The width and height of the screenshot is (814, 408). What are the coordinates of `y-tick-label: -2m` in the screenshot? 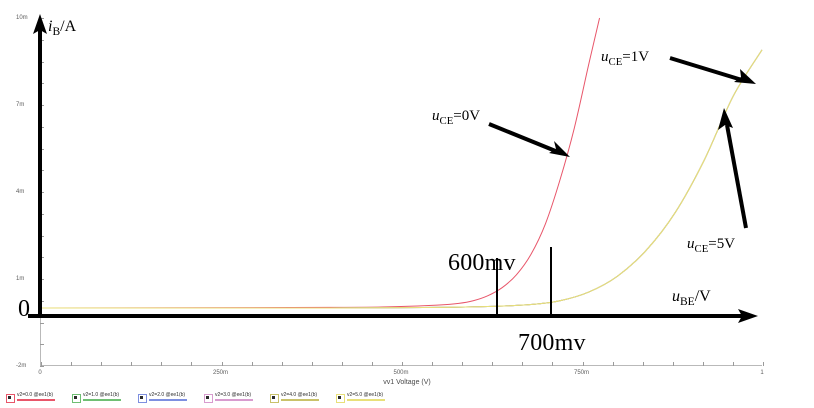 It's located at (21, 366).